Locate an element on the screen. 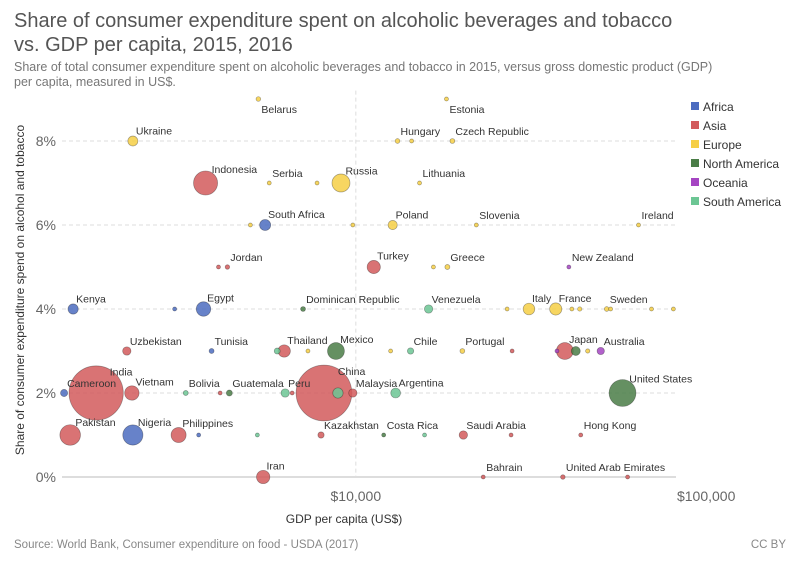  point-label: Guatemala is located at coordinates (258, 384).